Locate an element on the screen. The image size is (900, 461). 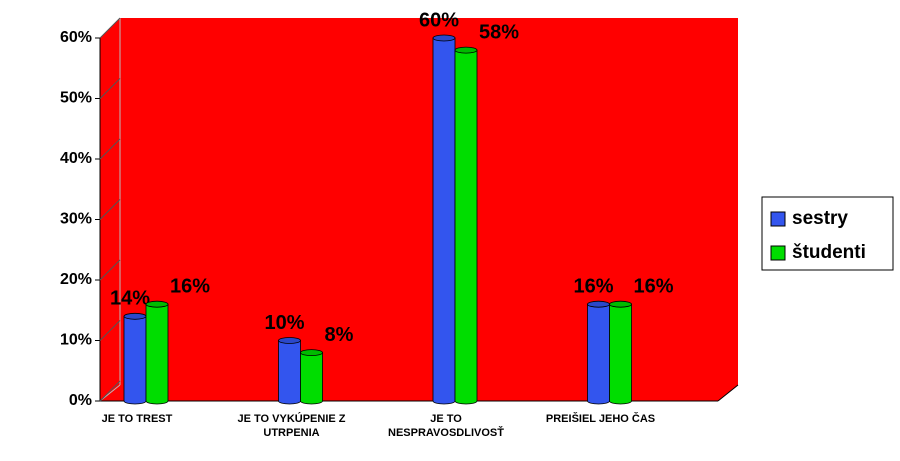
legend-label: sestry is located at coordinates (820, 218).